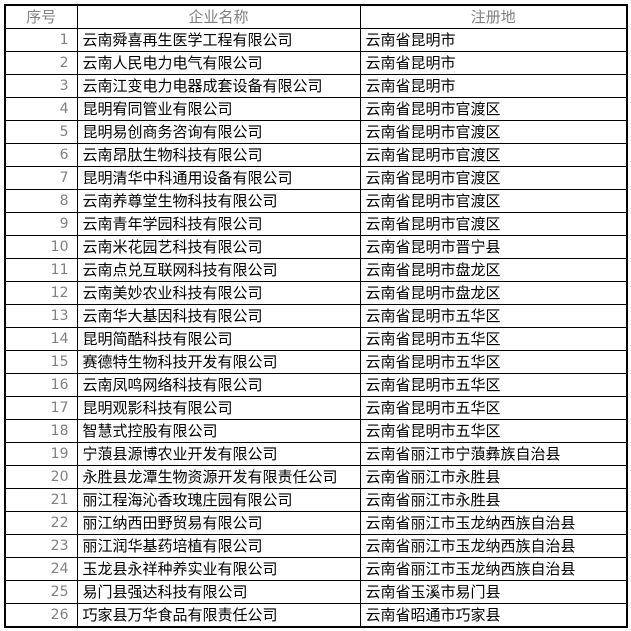 The image size is (631, 631). I want to click on cell-index: 2, so click(41, 63).